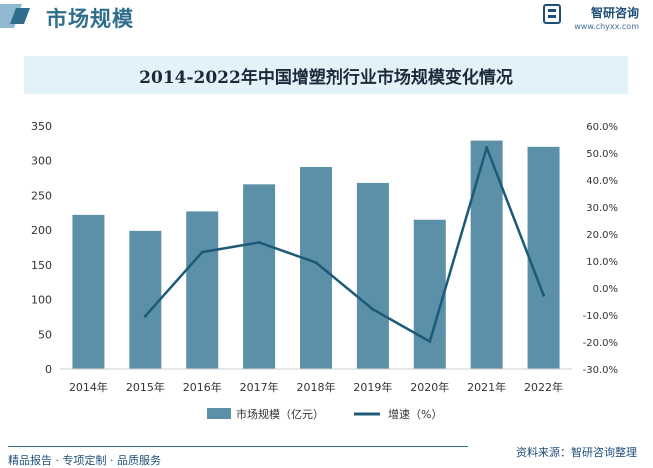 This screenshot has width=653, height=468. What do you see at coordinates (15, 16) in the screenshot?
I see `header-accent-icon` at bounding box center [15, 16].